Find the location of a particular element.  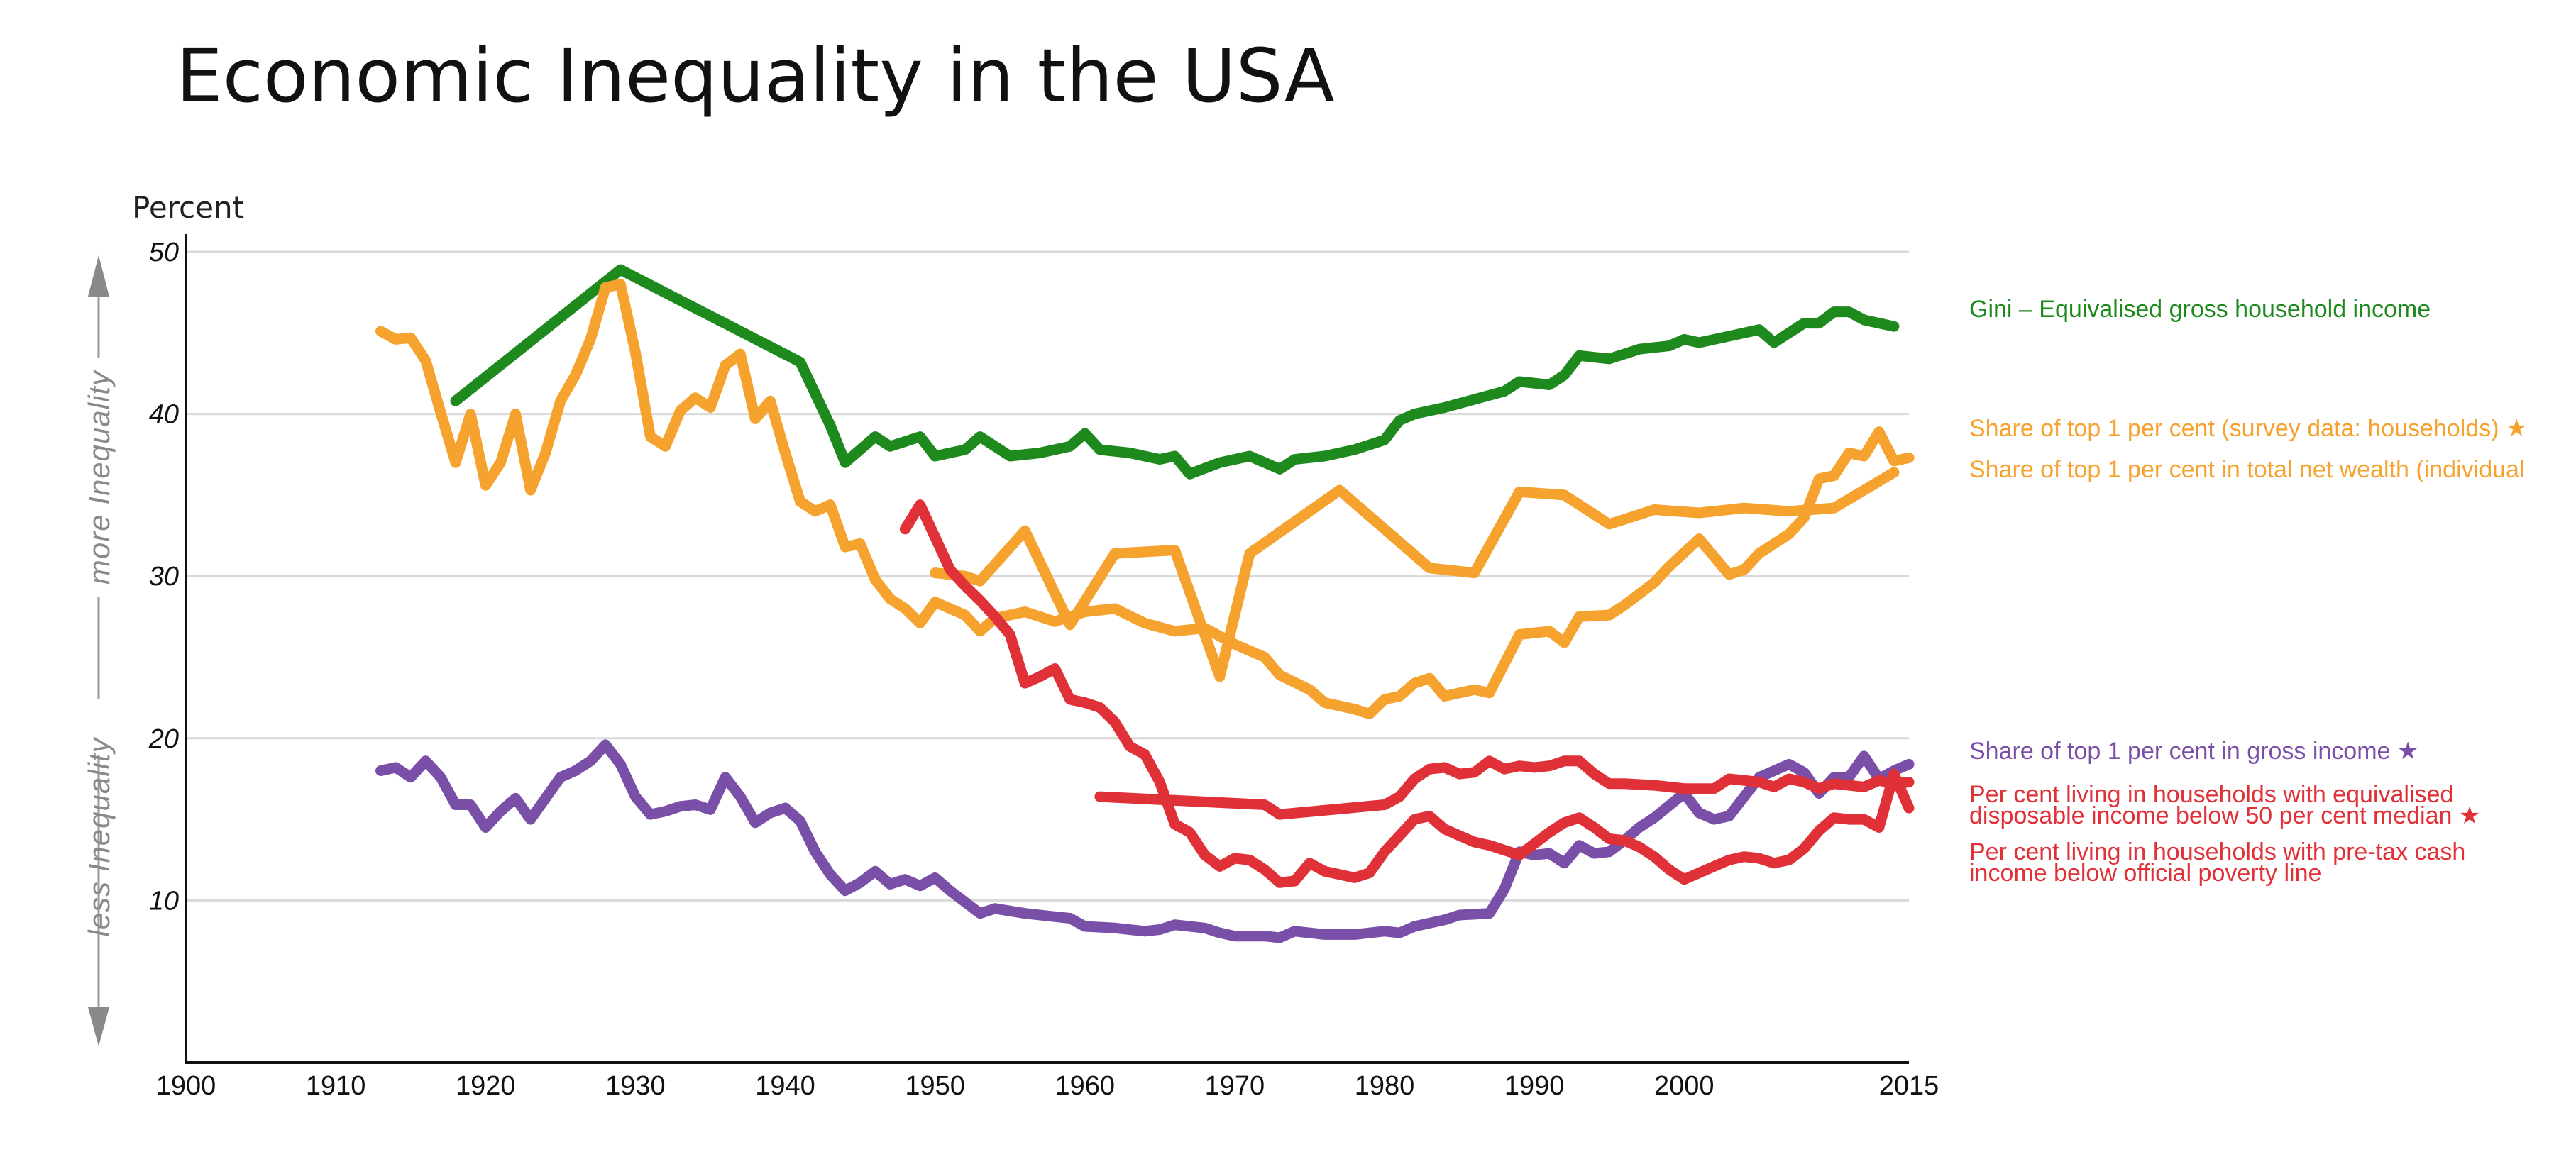

y-tick-50: 50 is located at coordinates (164, 252).